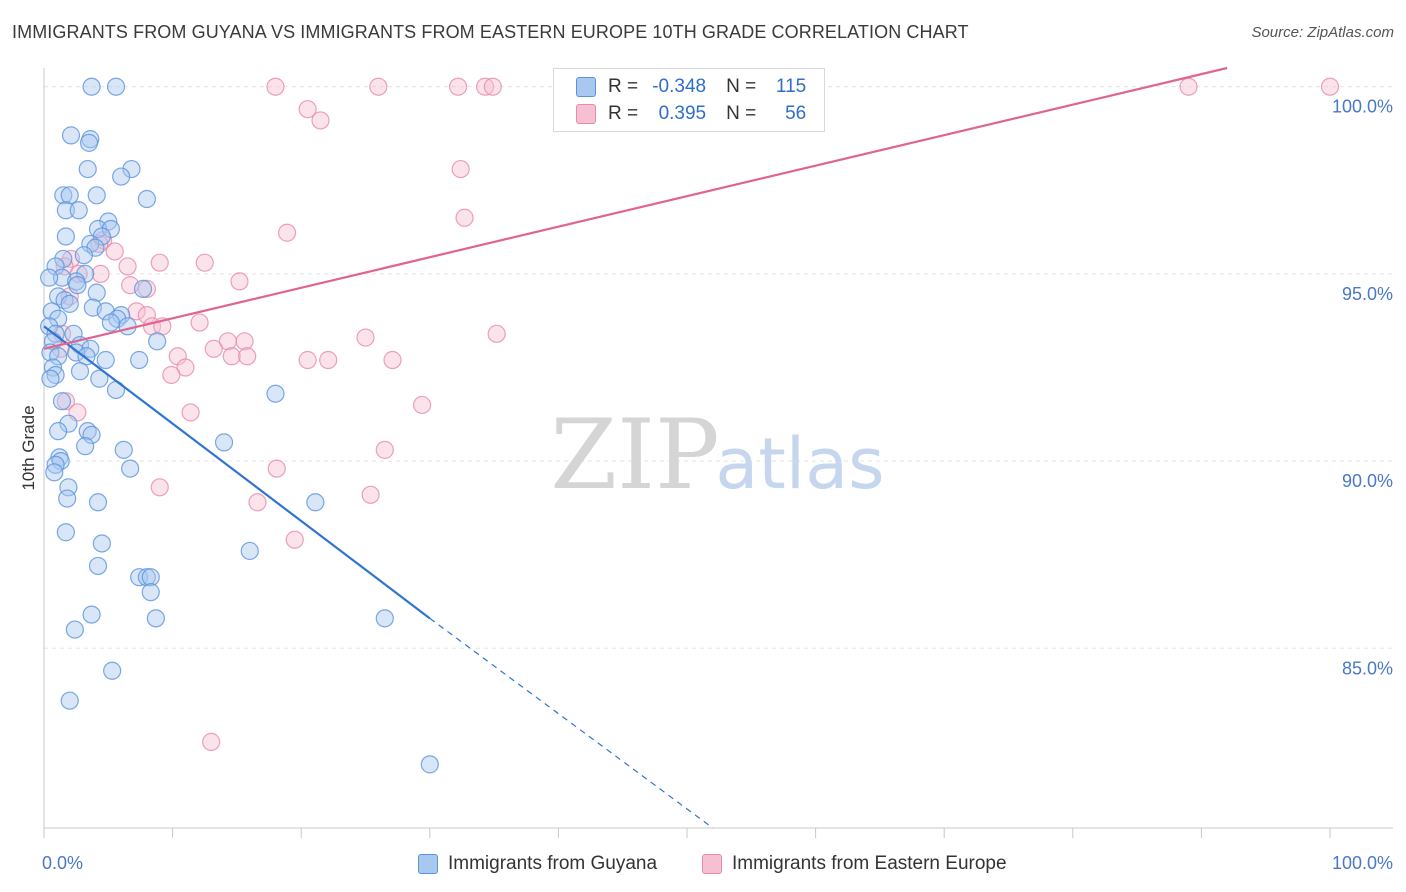  I want to click on legend-item-label: Immigrants from Guyana, so click(553, 863).